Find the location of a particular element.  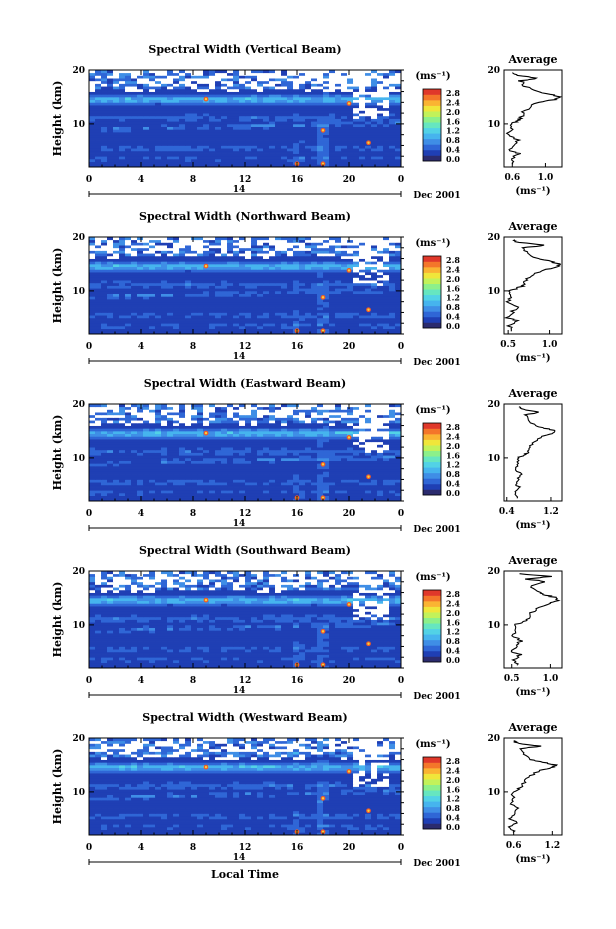

y-tick-label: 10 is located at coordinates (78, 125).